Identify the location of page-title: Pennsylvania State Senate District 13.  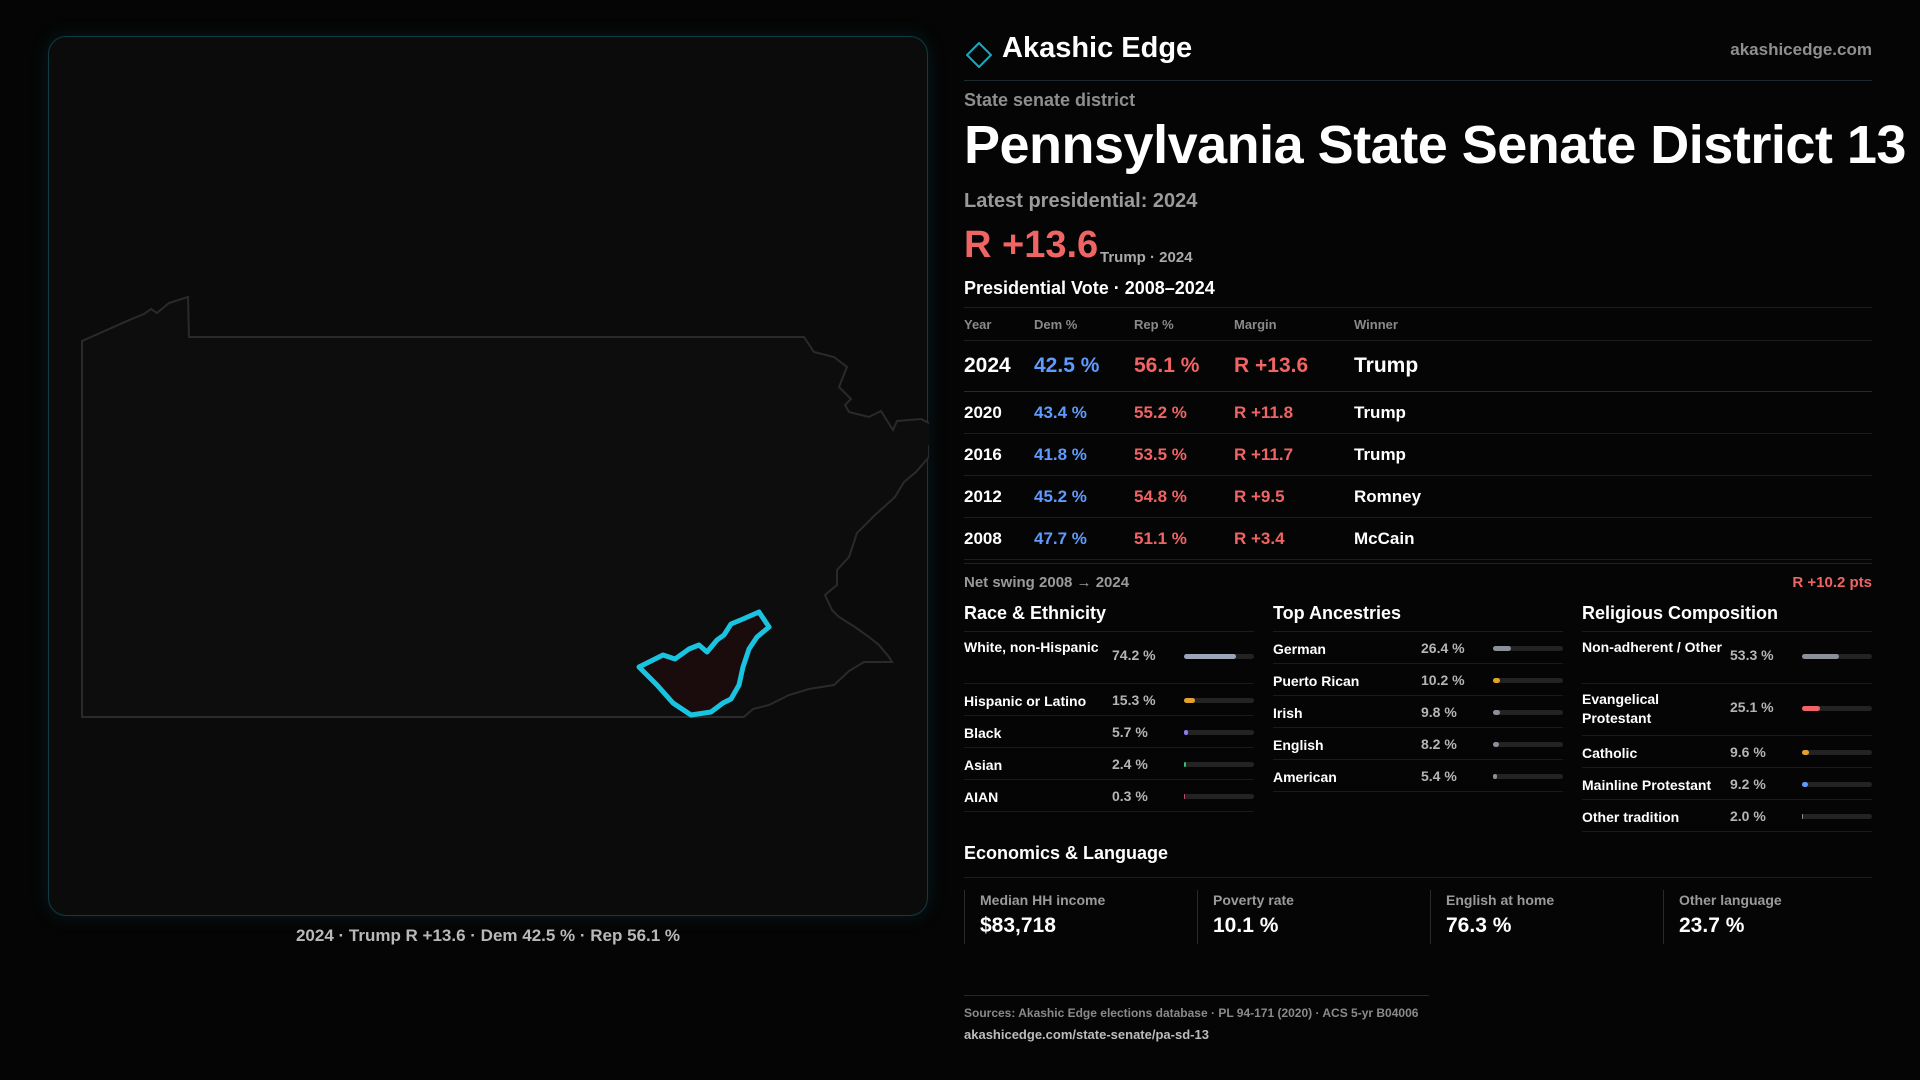
(1435, 145).